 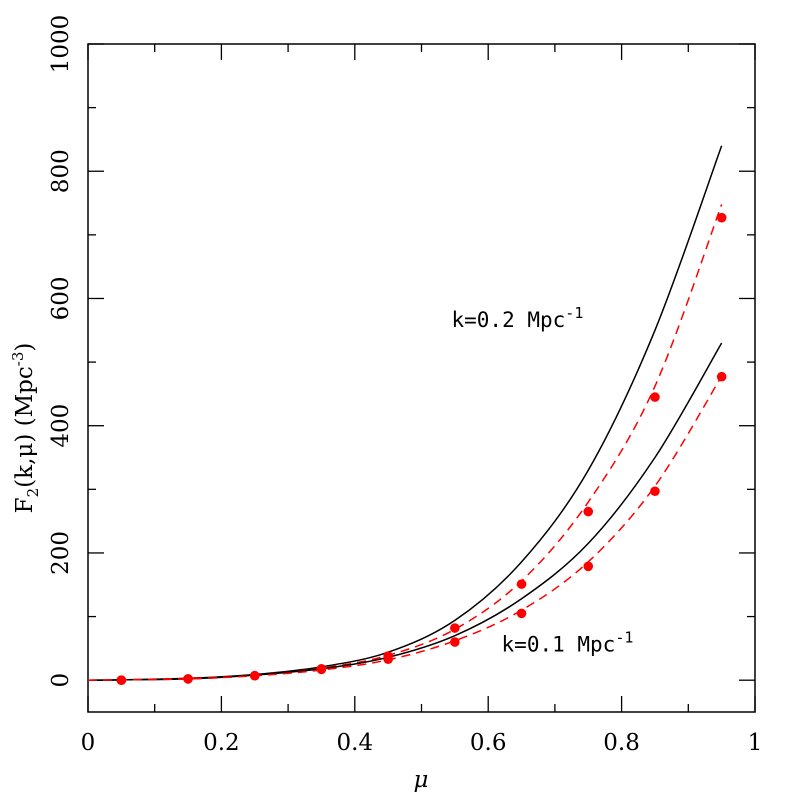 I want to click on y-title-middle: (k,μ) (Mpc, so click(x=25, y=427).